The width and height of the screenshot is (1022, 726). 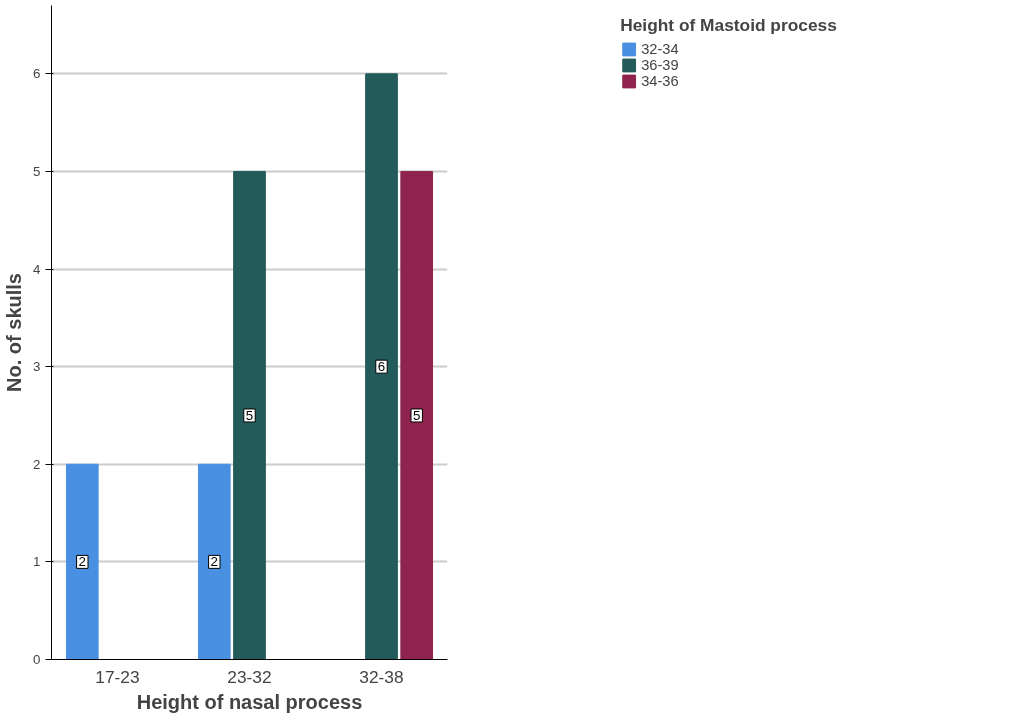 I want to click on y-tick-label: 4, so click(x=37, y=269).